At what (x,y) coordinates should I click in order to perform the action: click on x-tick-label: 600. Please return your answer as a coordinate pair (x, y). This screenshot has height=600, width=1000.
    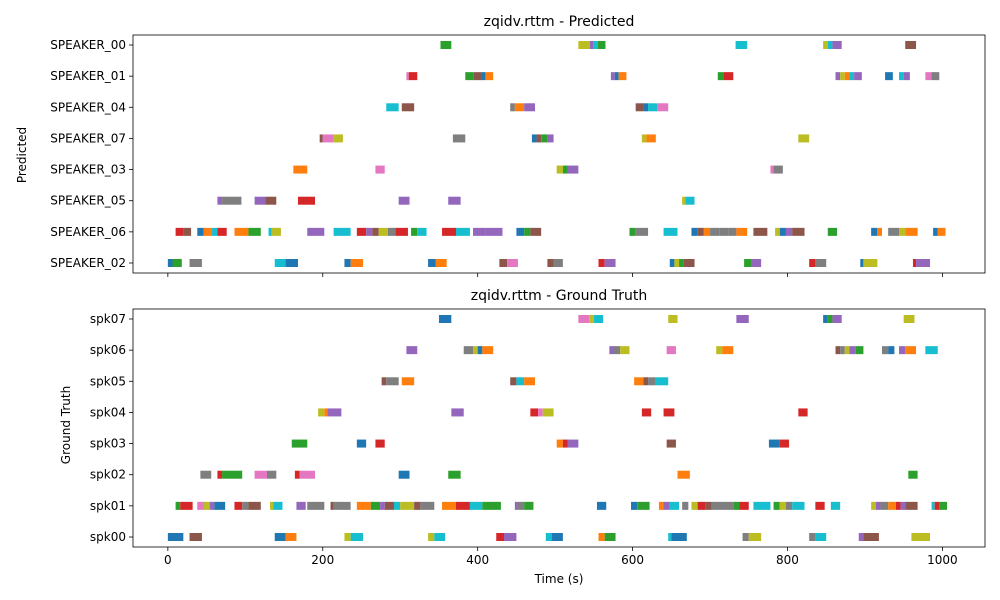
    Looking at the image, I should click on (632, 560).